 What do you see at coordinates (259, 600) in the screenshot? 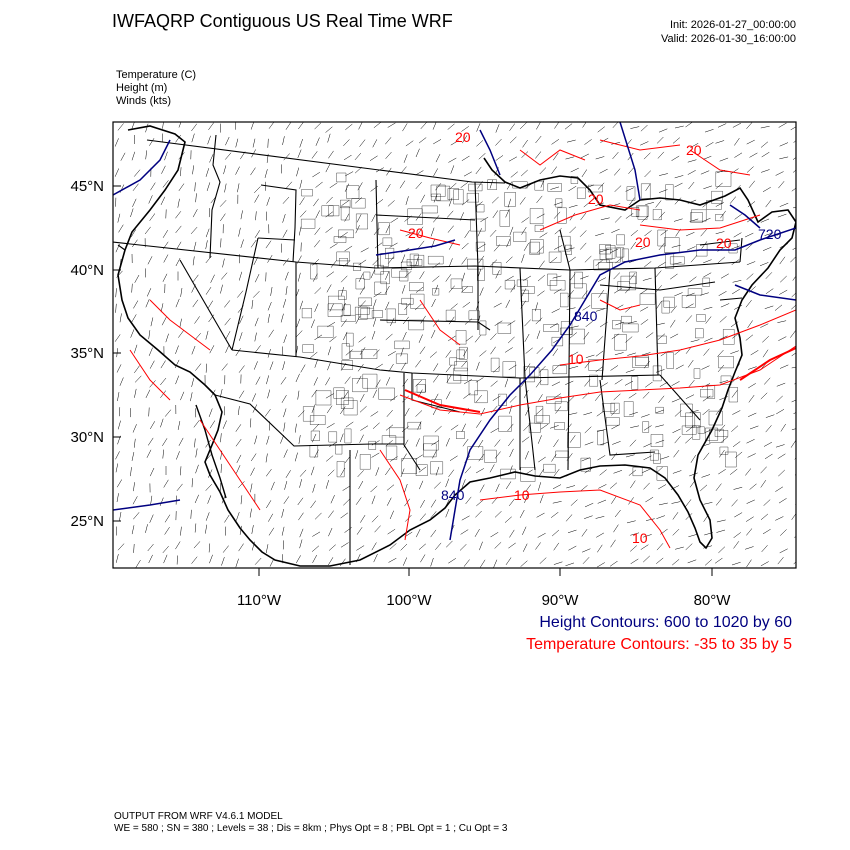
I see `lon-label-110w: 110°W` at bounding box center [259, 600].